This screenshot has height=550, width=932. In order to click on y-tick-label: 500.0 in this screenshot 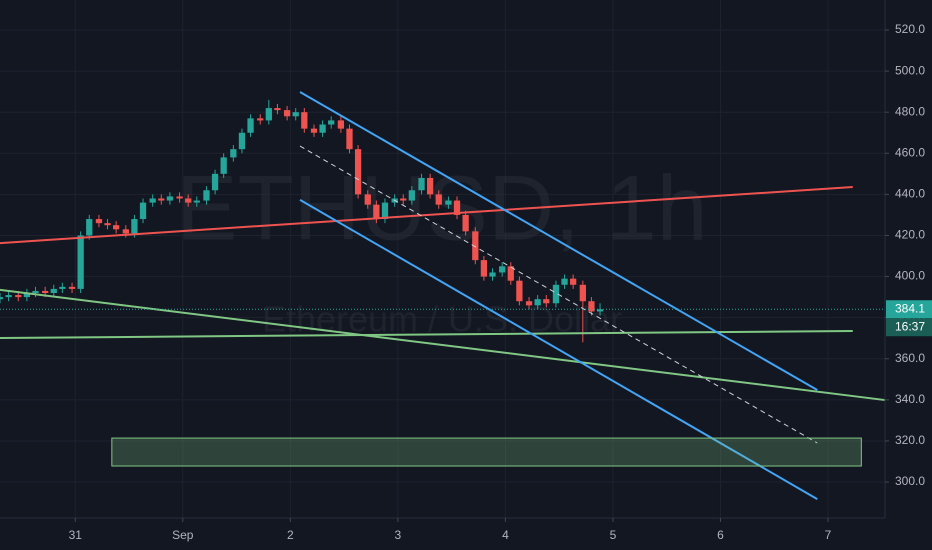, I will do `click(910, 70)`.